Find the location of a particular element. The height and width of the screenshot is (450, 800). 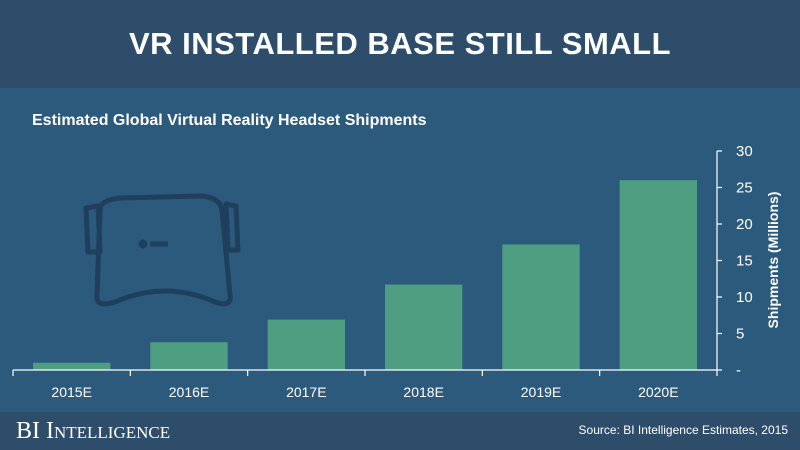

y-tick-label: - is located at coordinates (738, 370).